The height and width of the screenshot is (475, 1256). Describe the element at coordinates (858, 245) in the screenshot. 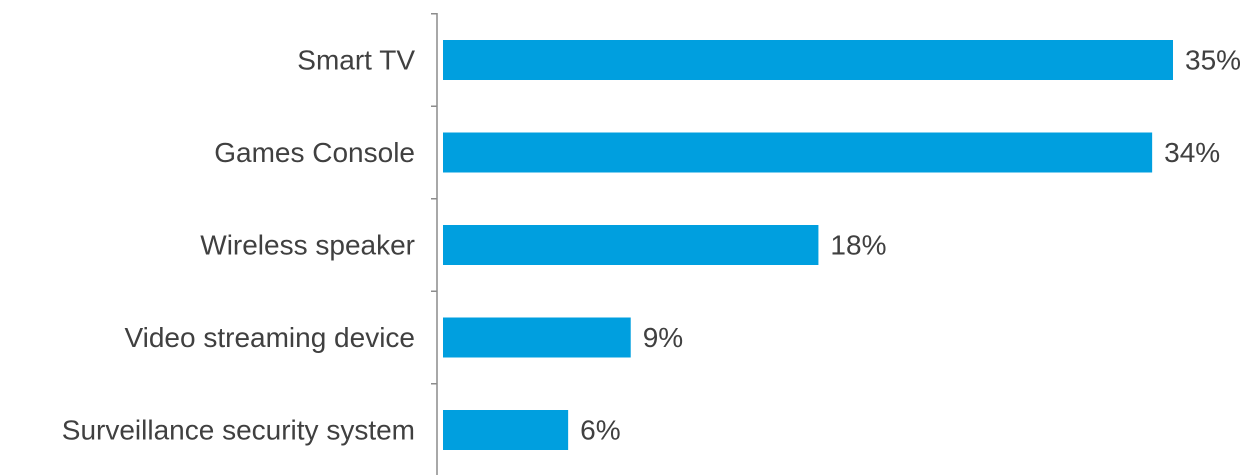

I see `data-label: 18%` at that location.